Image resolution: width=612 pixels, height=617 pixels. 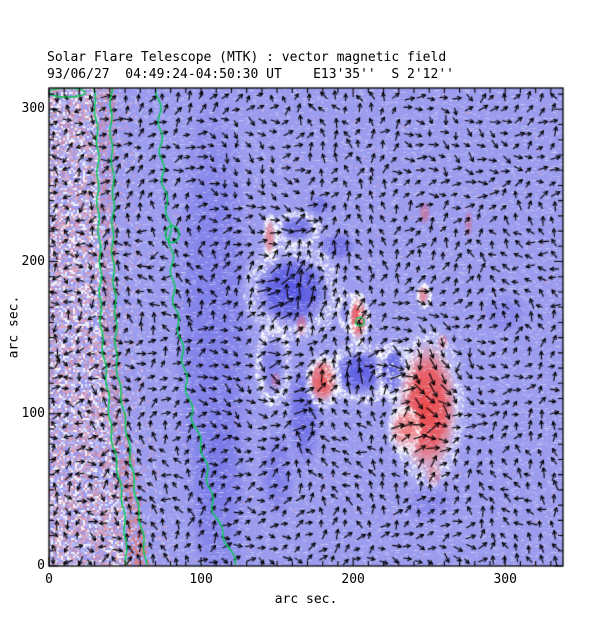 What do you see at coordinates (353, 579) in the screenshot?
I see `x-tick-label-200: 200` at bounding box center [353, 579].